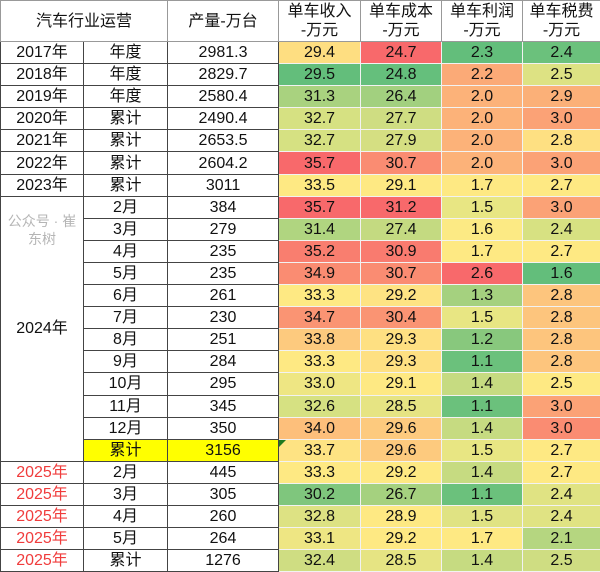 This screenshot has width=600, height=572. Describe the element at coordinates (125, 539) in the screenshot. I see `period-cell: 5月` at that location.